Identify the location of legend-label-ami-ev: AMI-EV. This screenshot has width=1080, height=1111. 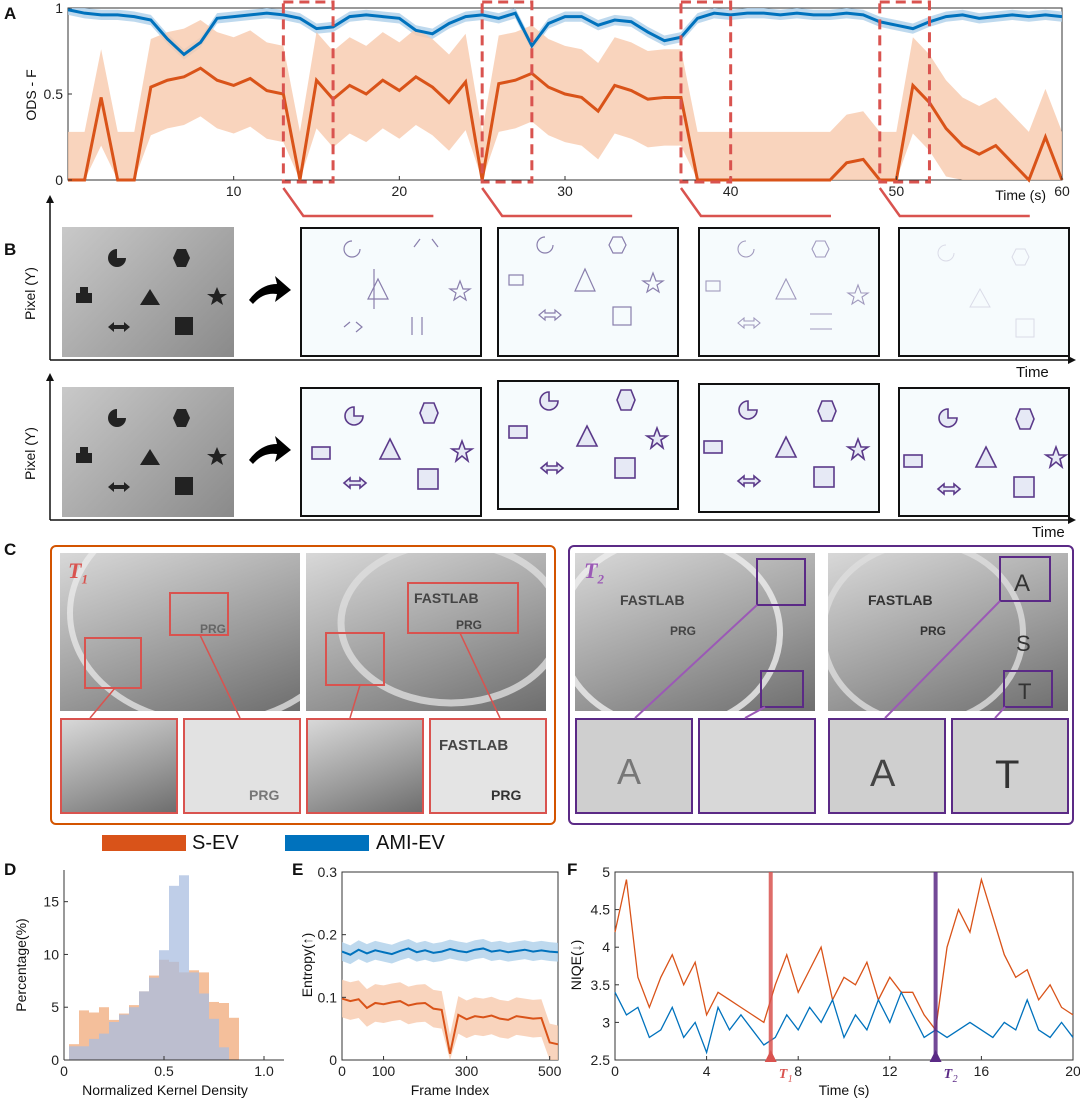
(410, 843).